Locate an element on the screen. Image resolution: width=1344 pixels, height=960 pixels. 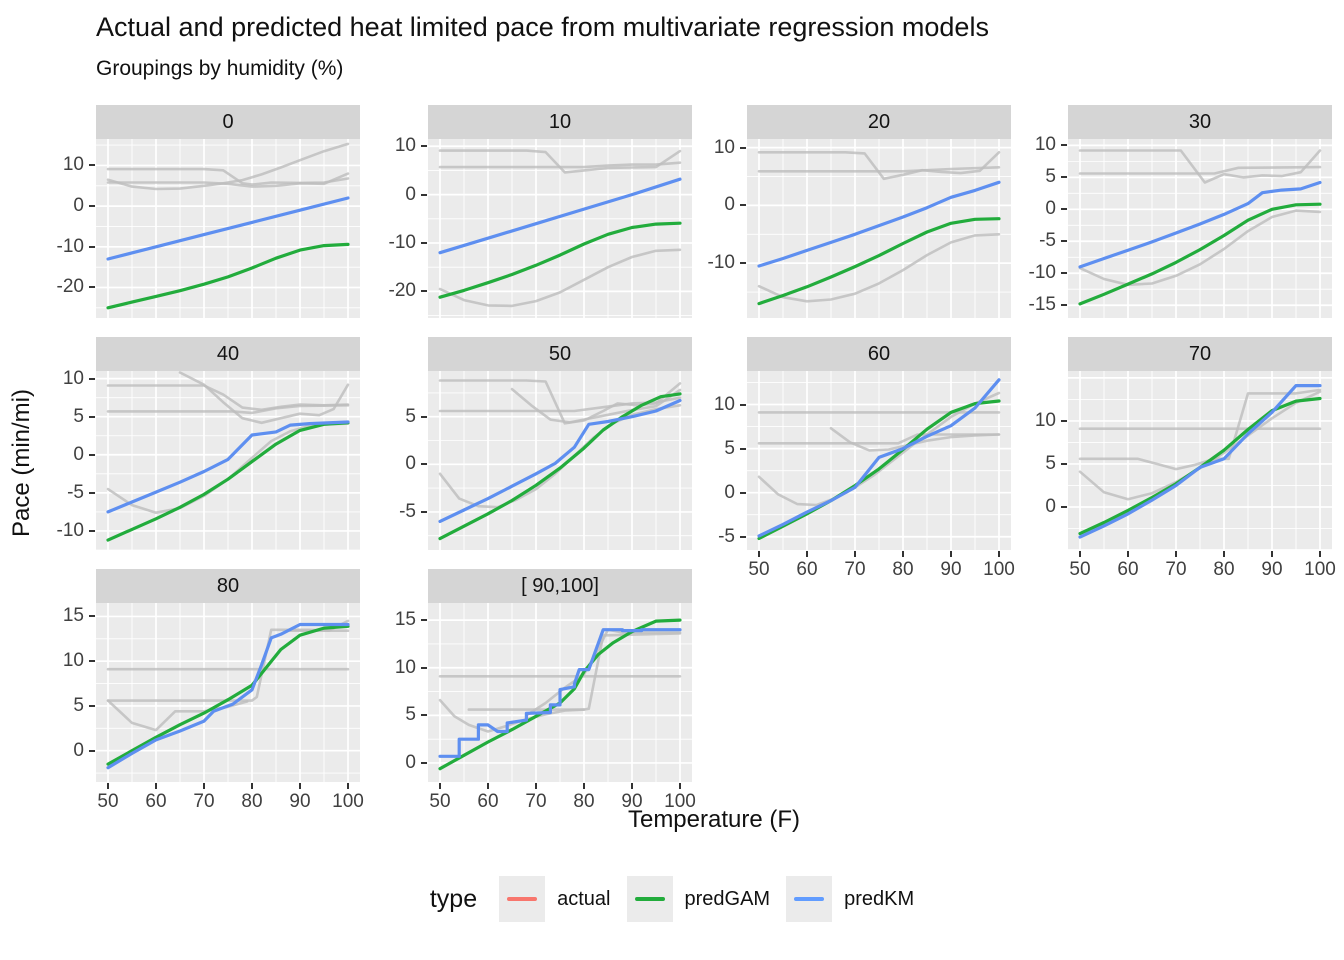
facet-strip-60: 60 is located at coordinates (879, 354).